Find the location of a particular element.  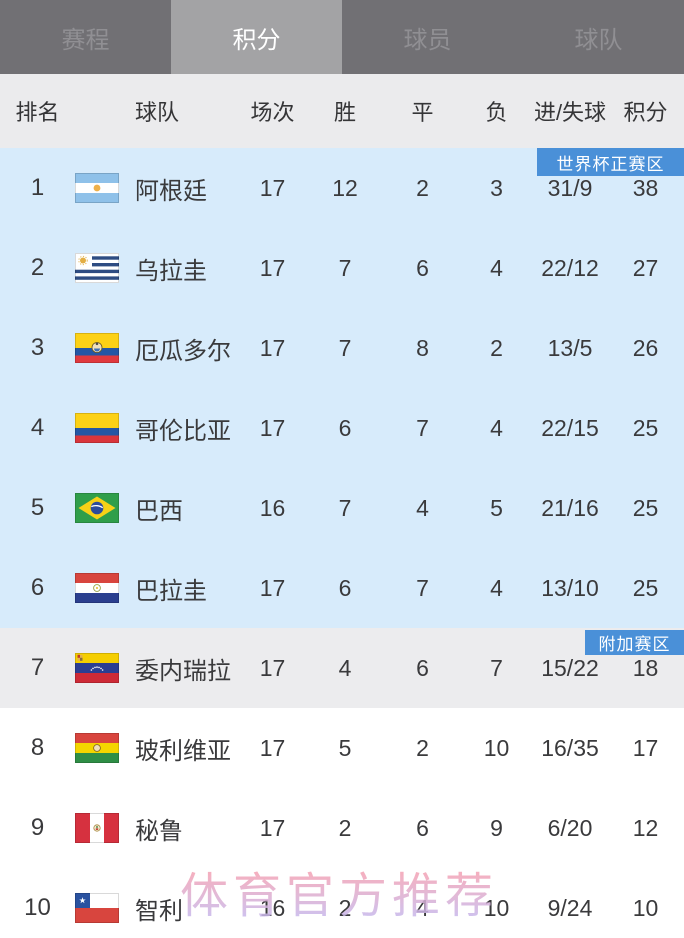

losses-cell: 9 is located at coordinates (496, 827).